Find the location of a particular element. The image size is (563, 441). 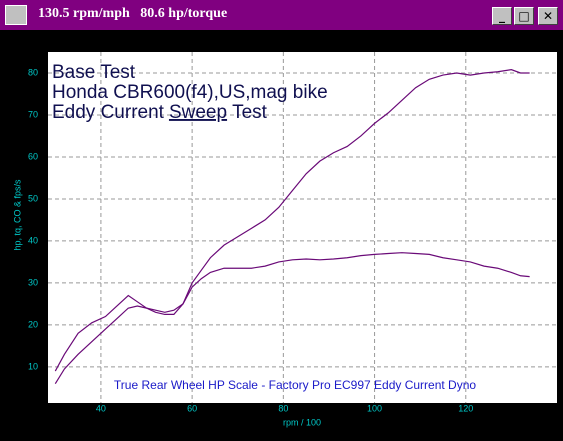

annotation-part: Eddy Current is located at coordinates (108, 112).